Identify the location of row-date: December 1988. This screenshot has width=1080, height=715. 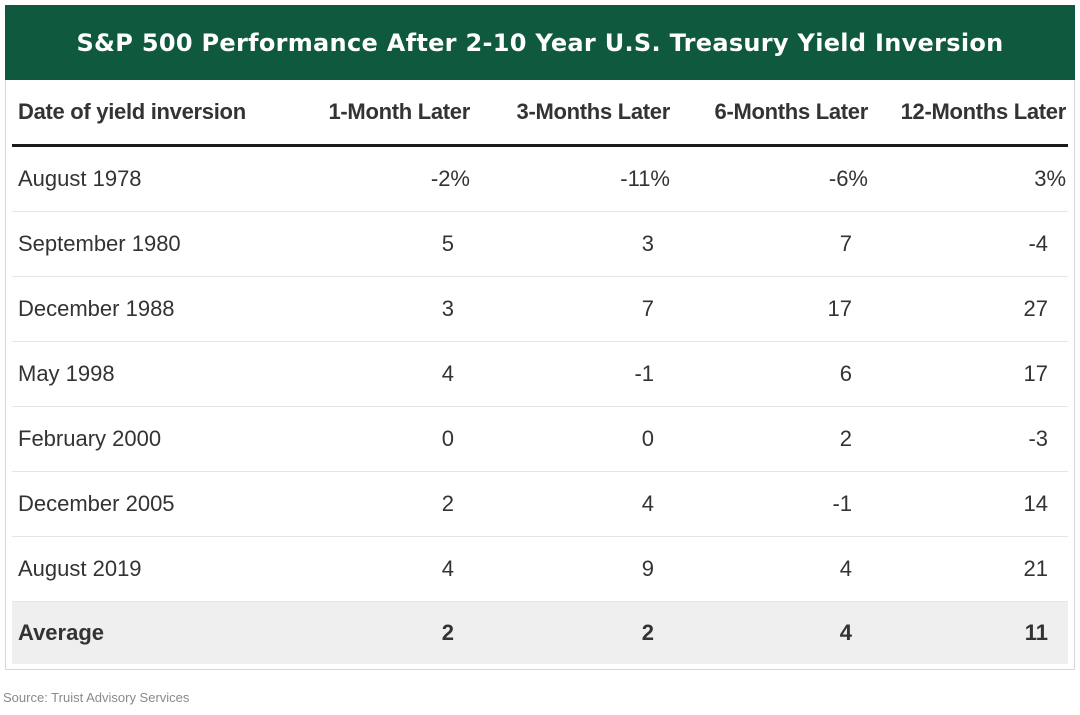
(152, 309).